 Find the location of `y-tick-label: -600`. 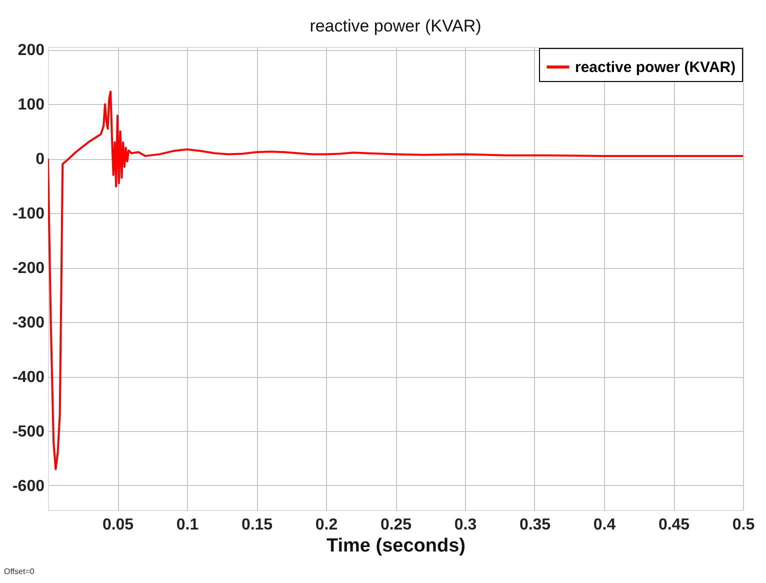

y-tick-label: -600 is located at coordinates (28, 486).